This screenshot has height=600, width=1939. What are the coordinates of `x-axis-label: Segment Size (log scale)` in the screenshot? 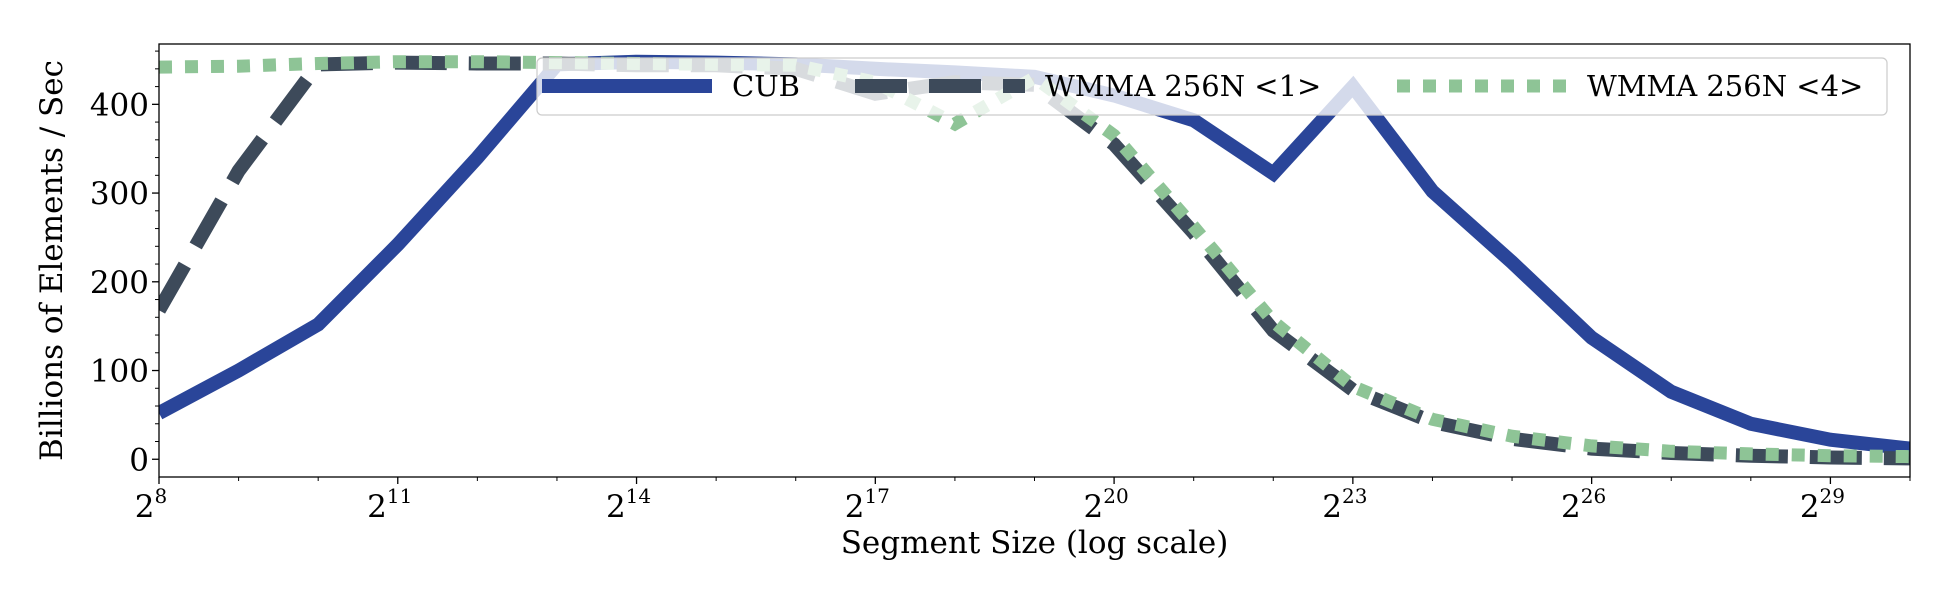 It's located at (1035, 543).